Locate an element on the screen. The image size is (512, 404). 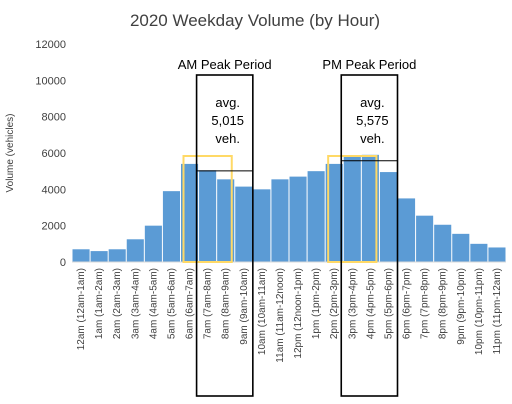
peak-average-text: 5,015 is located at coordinates (227, 120).